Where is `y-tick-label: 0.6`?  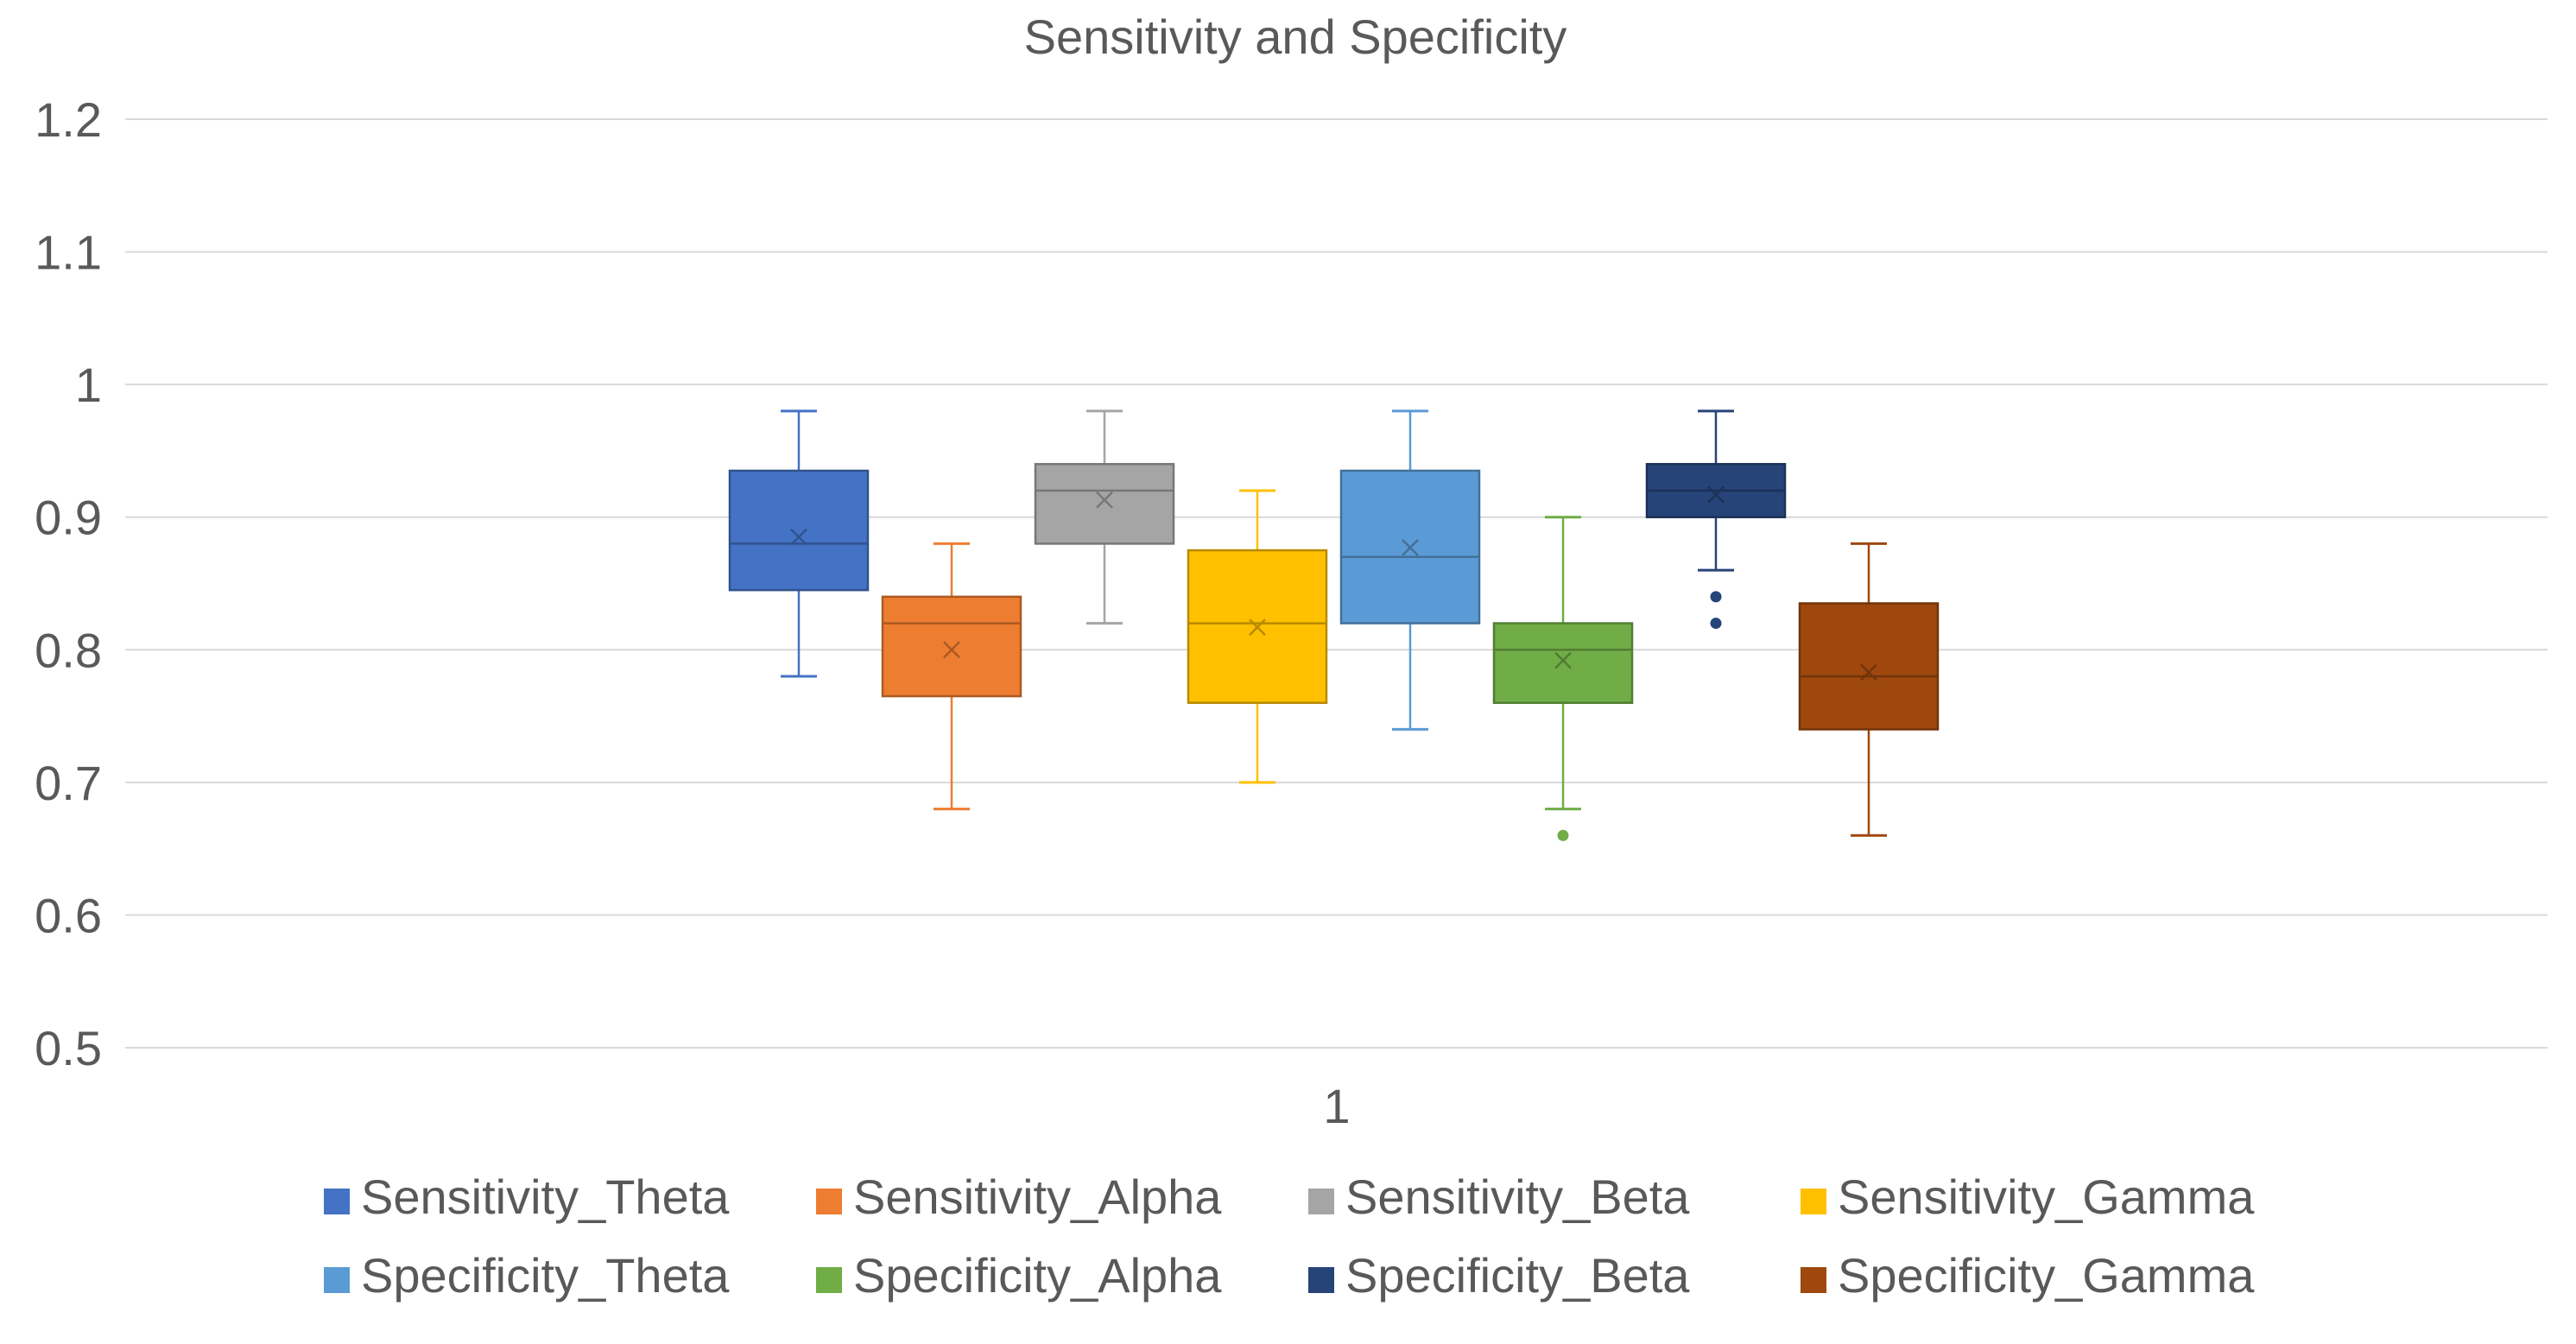
y-tick-label: 0.6 is located at coordinates (68, 915).